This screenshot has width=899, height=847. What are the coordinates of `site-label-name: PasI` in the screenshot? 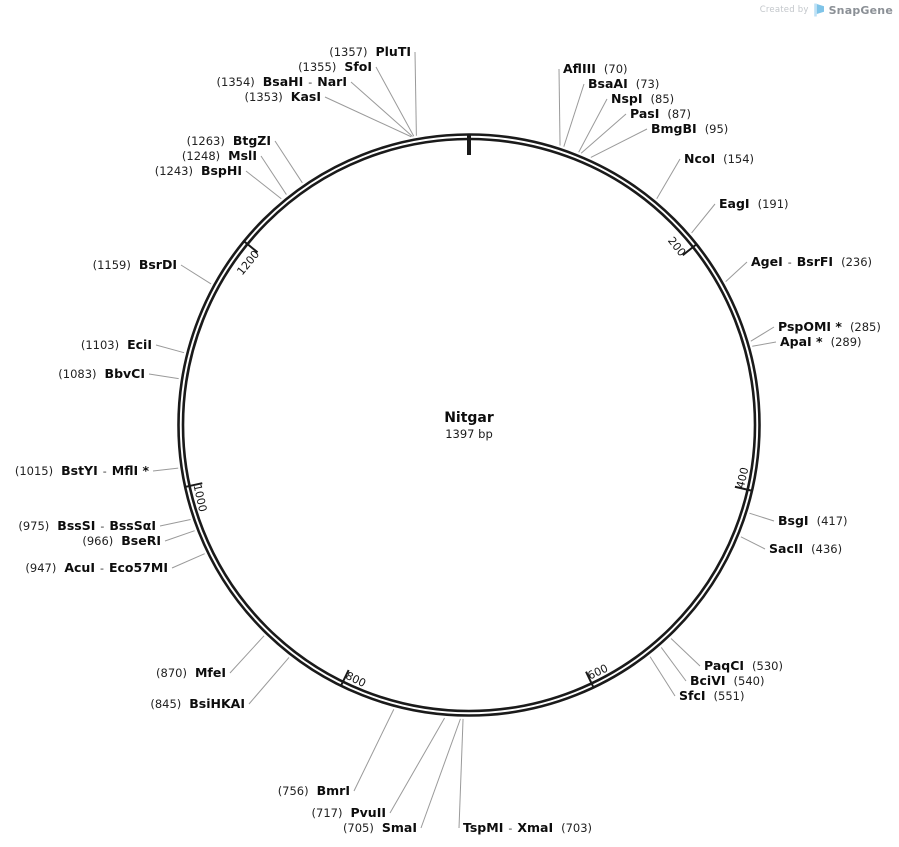 It's located at (644, 113).